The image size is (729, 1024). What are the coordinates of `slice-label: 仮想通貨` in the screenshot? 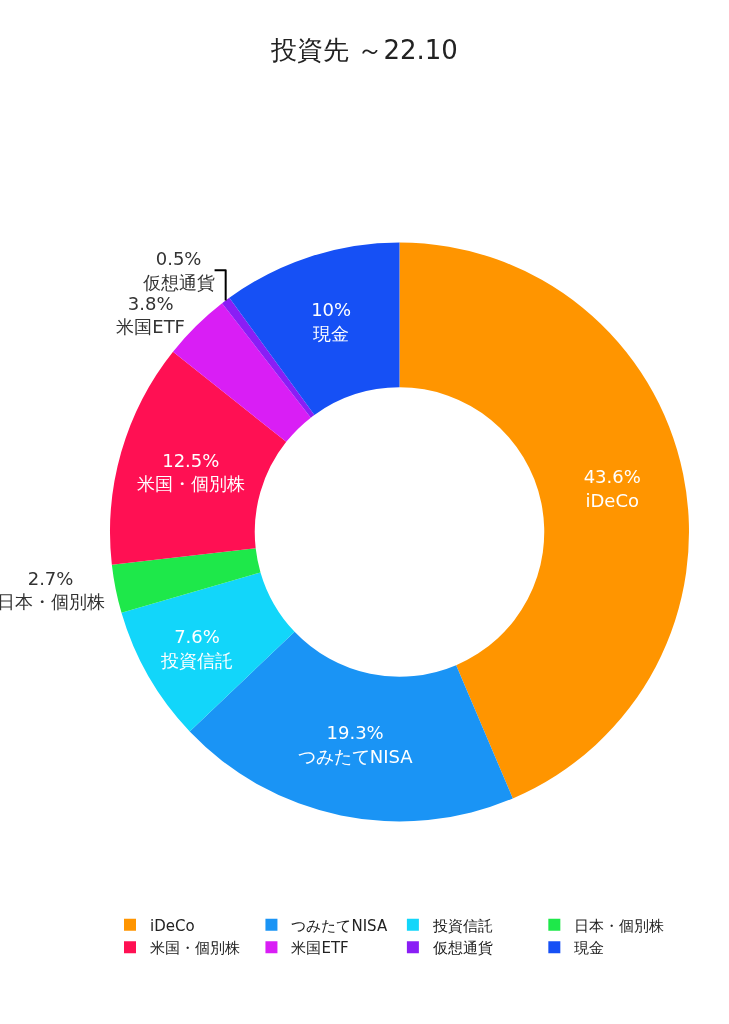 It's located at (178, 282).